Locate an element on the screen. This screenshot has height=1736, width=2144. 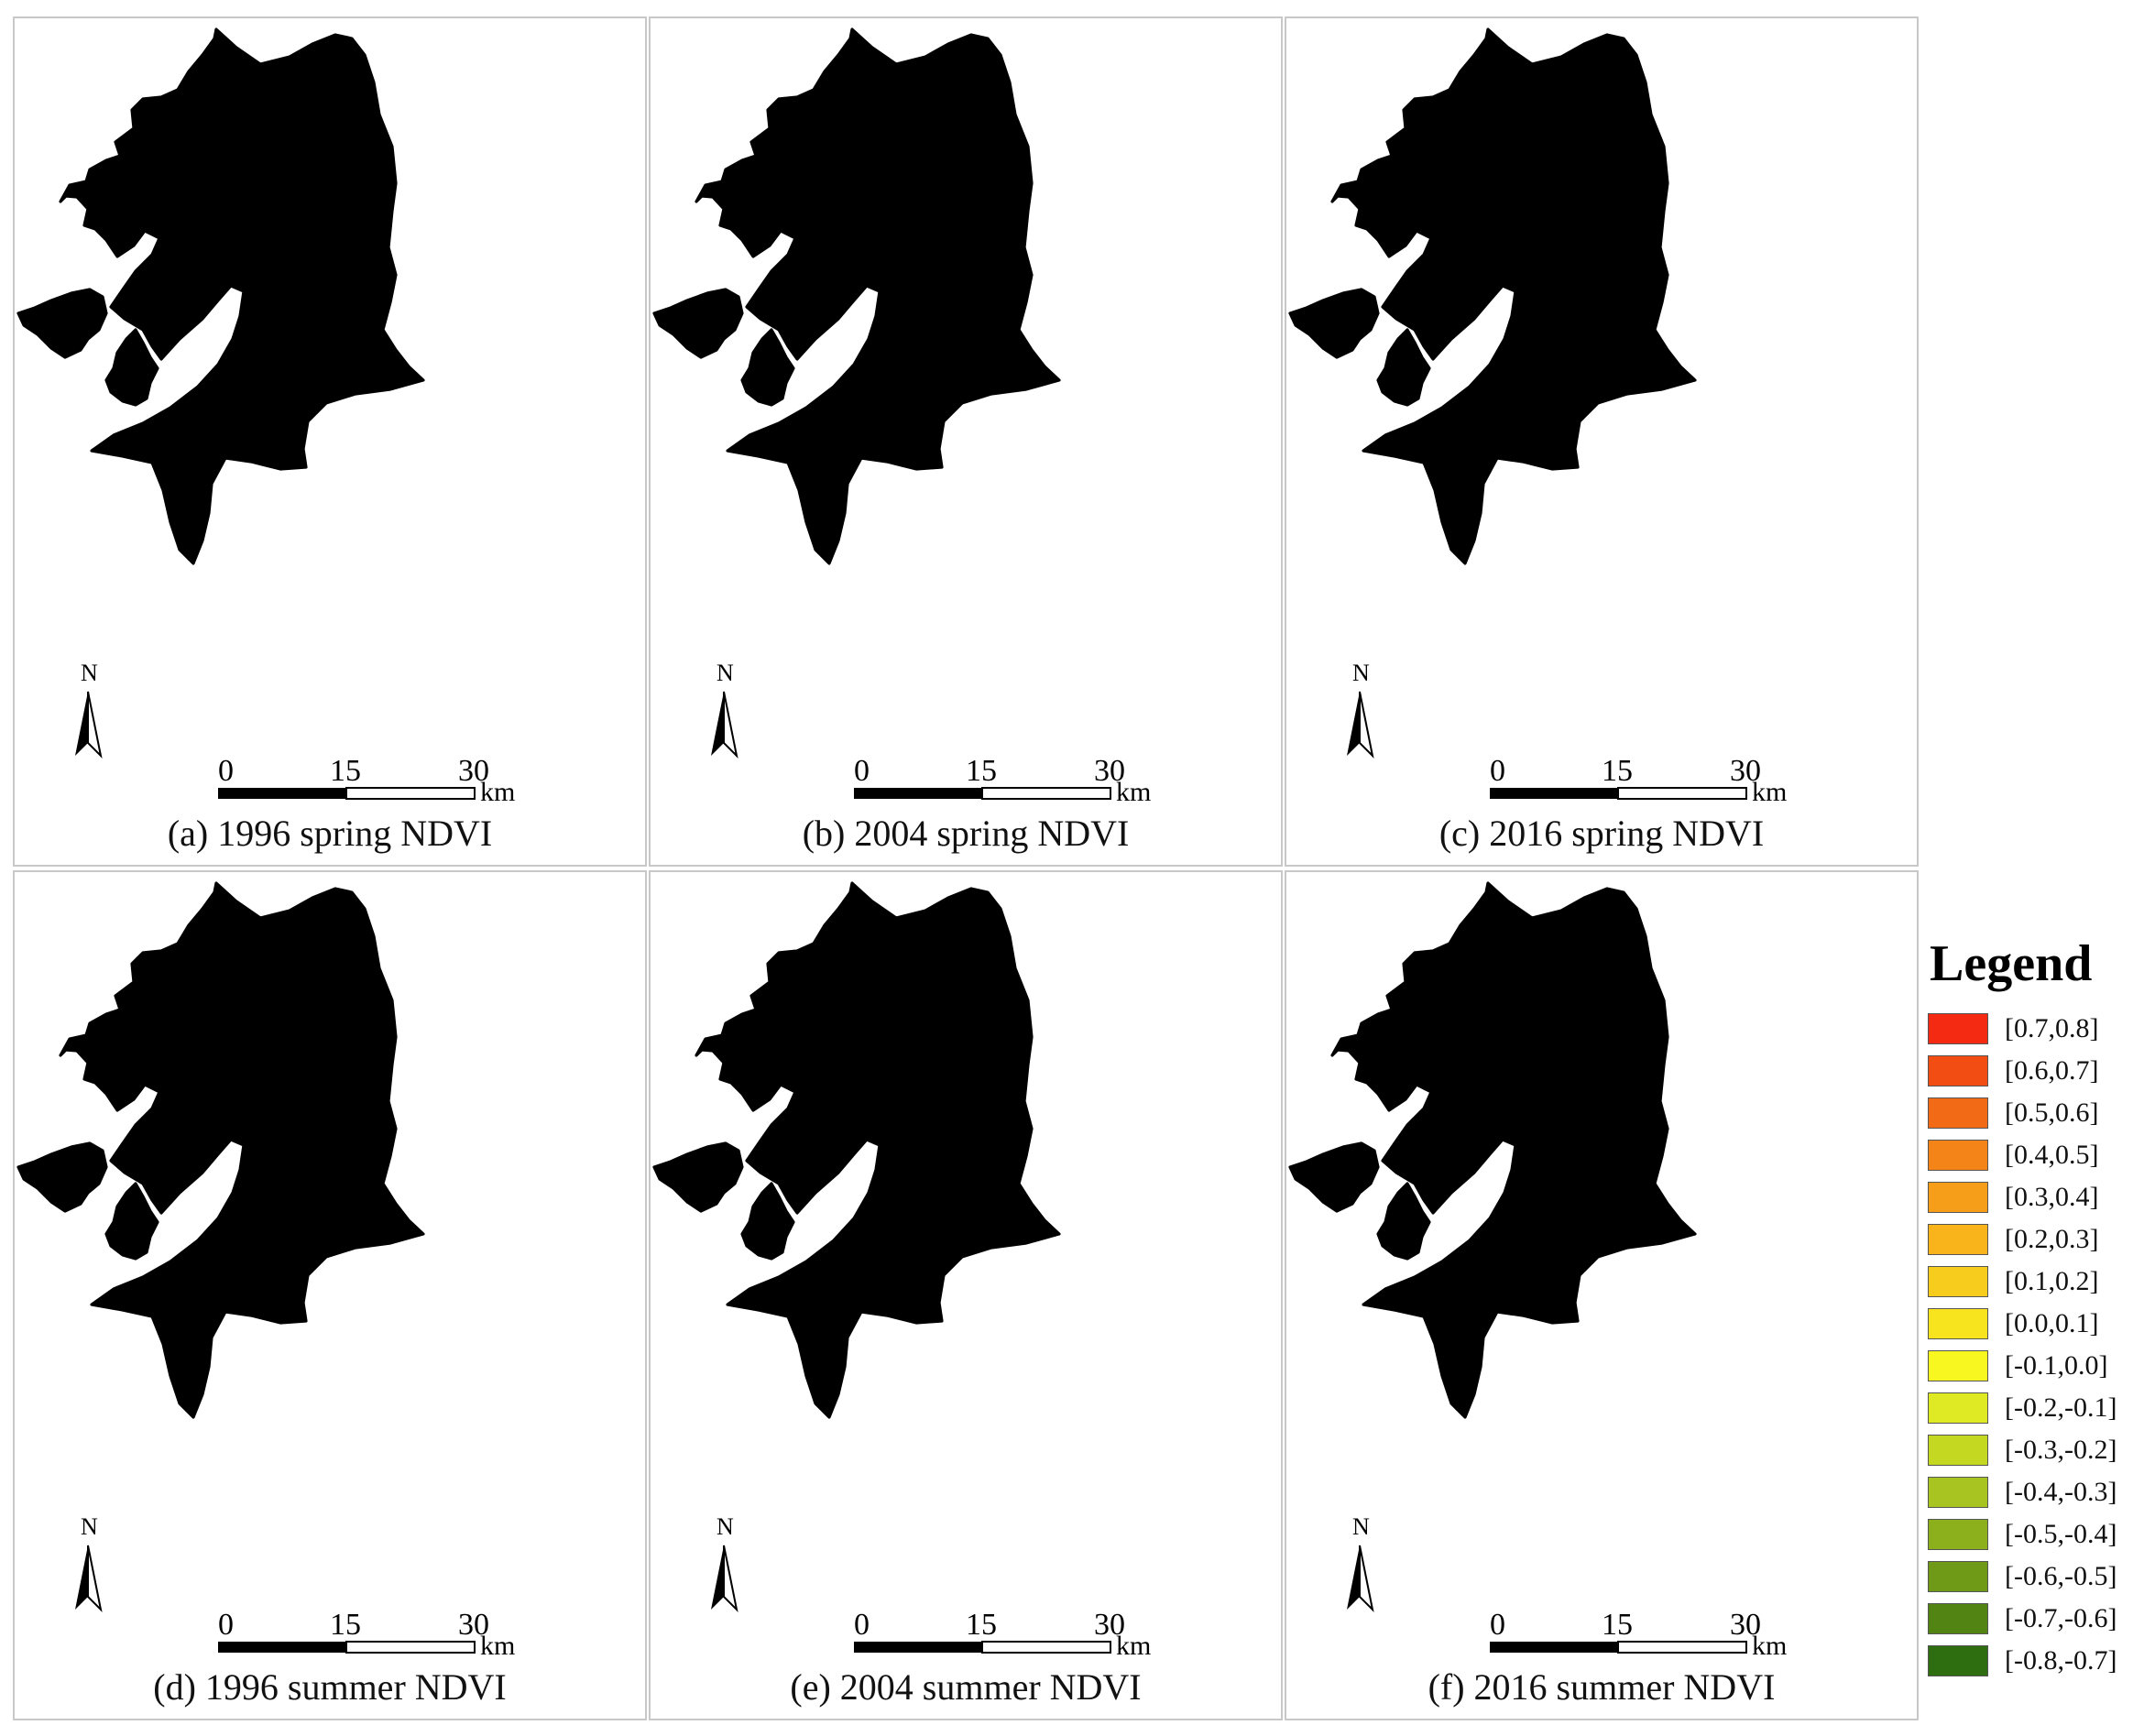
legend-item: [-0.2,-0.1] is located at coordinates (2033, 1408).